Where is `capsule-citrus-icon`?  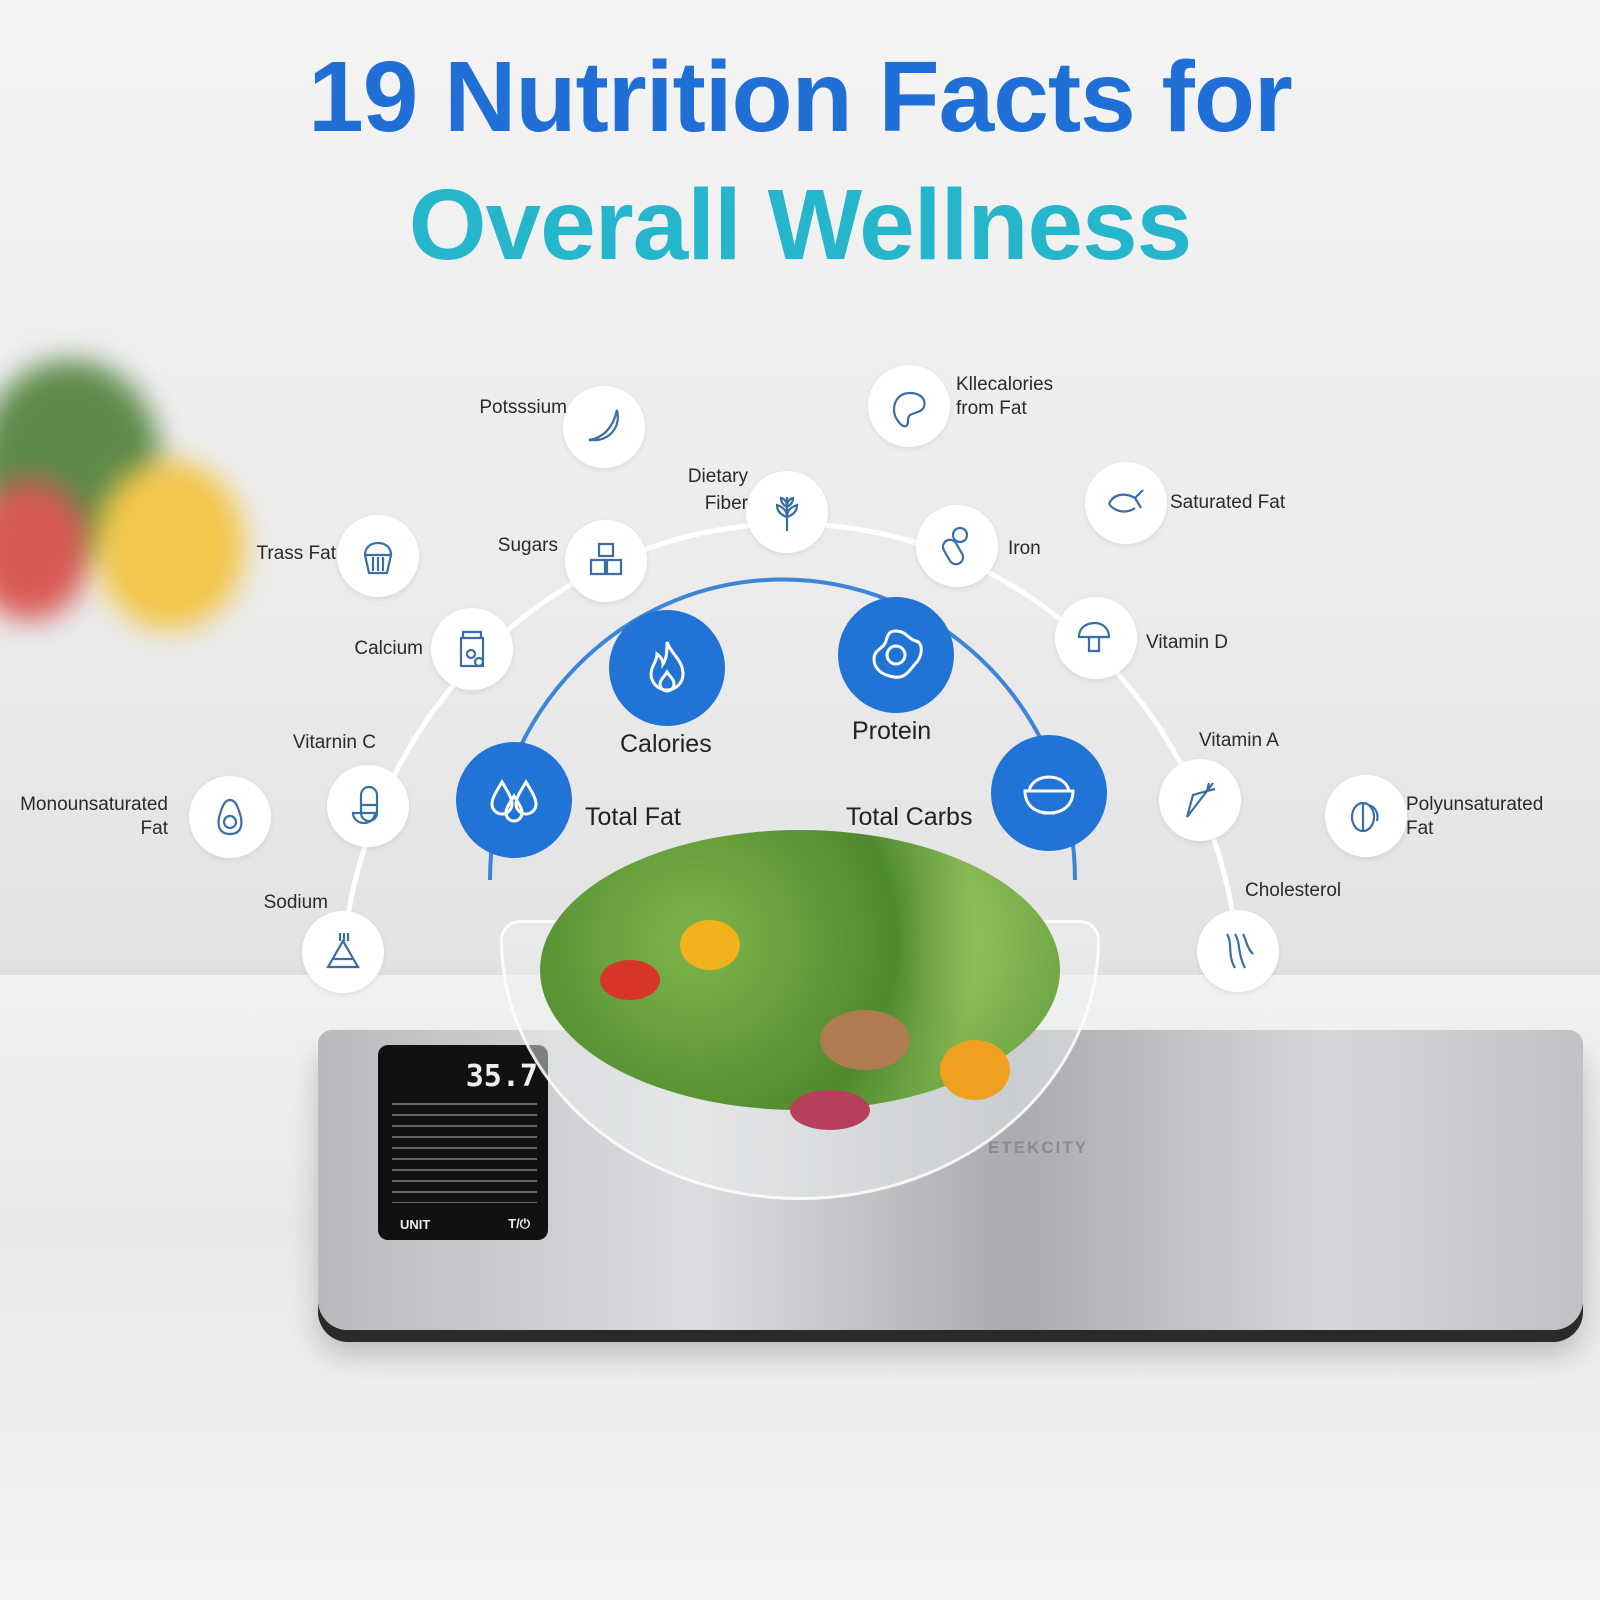
capsule-citrus-icon is located at coordinates (368, 806).